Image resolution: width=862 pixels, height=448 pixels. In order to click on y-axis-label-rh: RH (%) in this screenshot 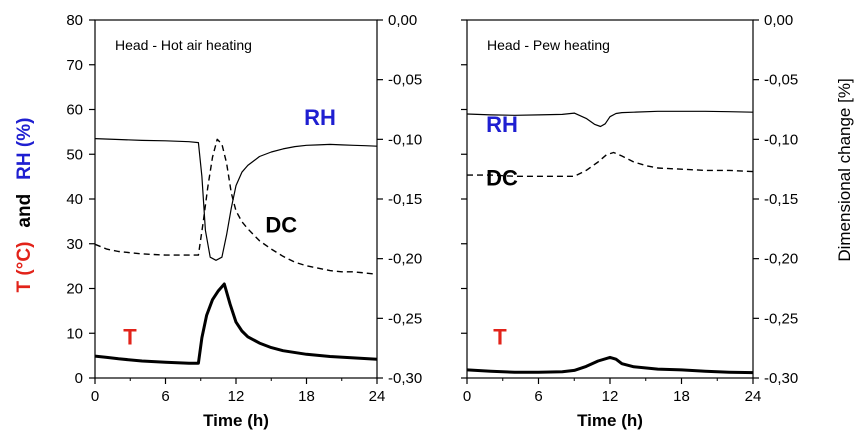, I will do `click(24, 149)`.